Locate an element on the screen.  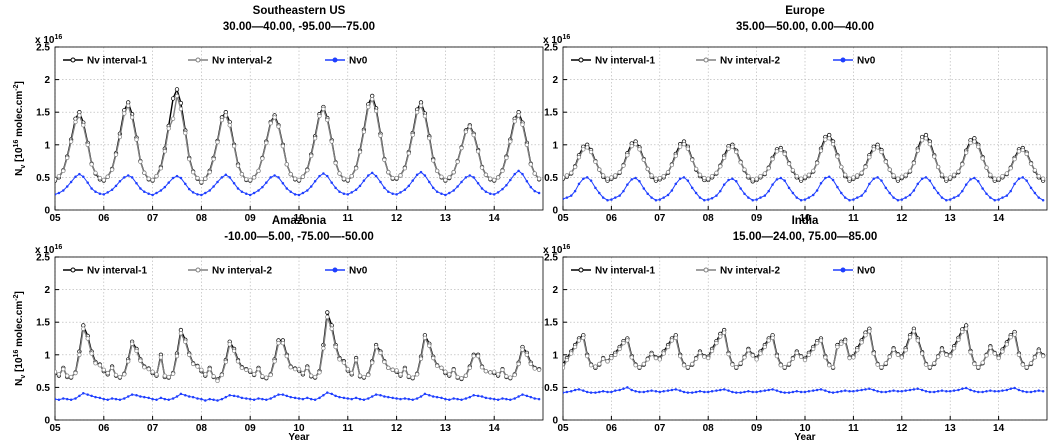
x-tick-label: 12 is located at coordinates (902, 218).